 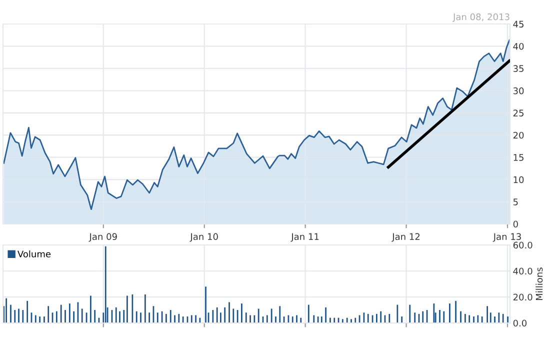 What do you see at coordinates (520, 323) in the screenshot?
I see `y-tick-label: 0.0` at bounding box center [520, 323].